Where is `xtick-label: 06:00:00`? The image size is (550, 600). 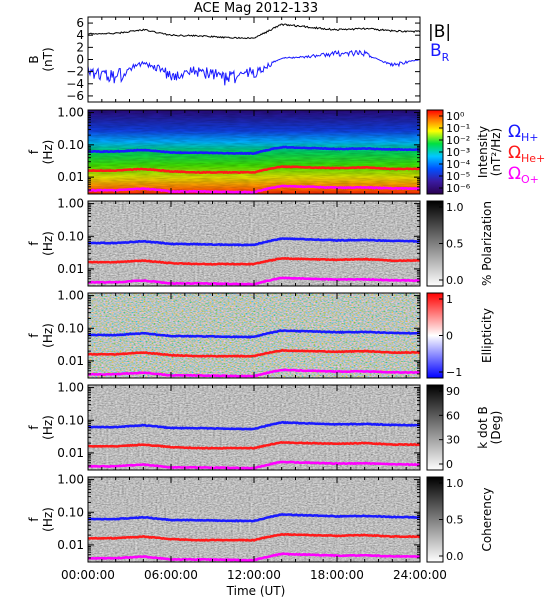
xtick-label: 06:00:00 is located at coordinates (171, 575).